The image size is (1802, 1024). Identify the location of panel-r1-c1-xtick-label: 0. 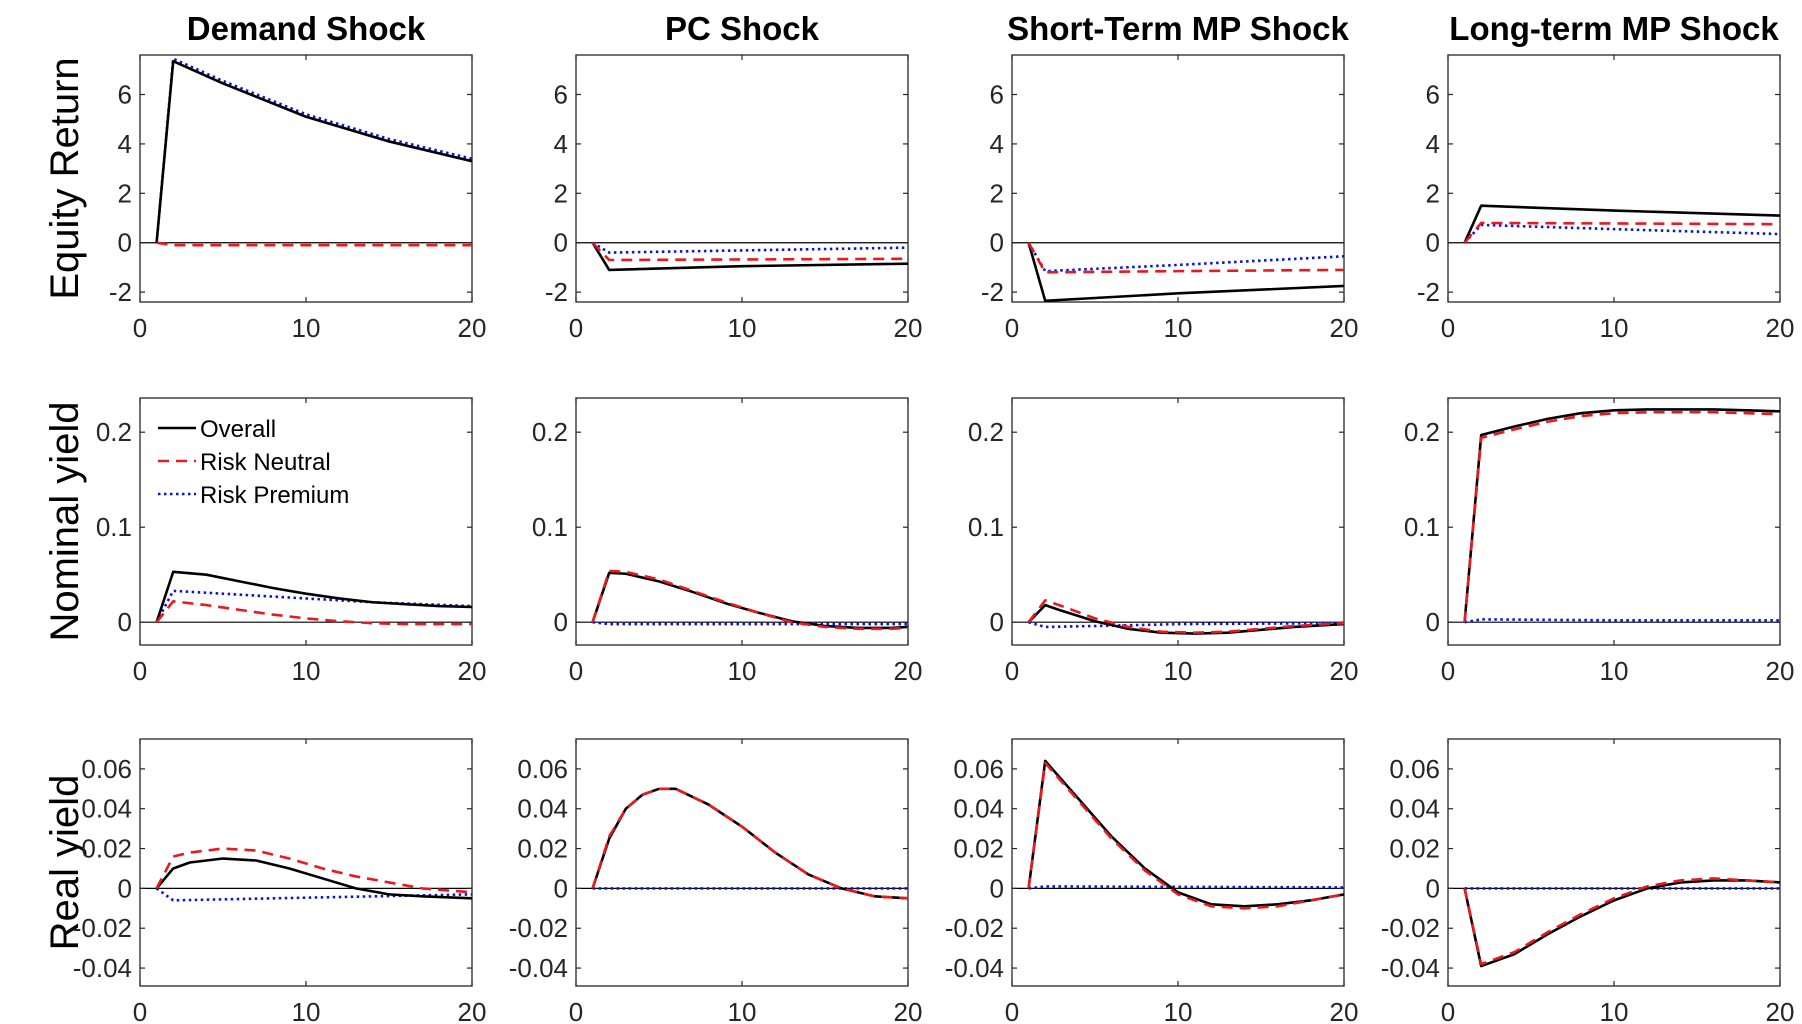
(576, 671).